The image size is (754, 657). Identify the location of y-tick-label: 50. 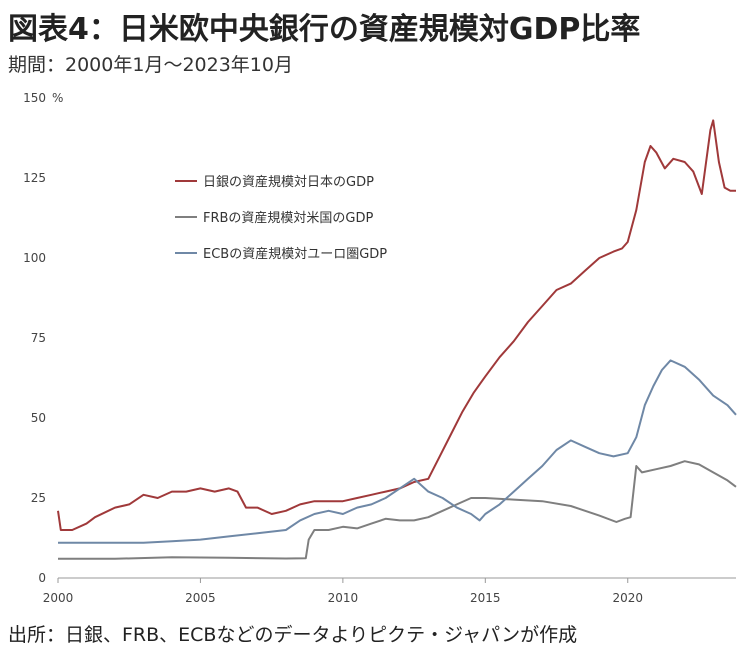
(38, 418).